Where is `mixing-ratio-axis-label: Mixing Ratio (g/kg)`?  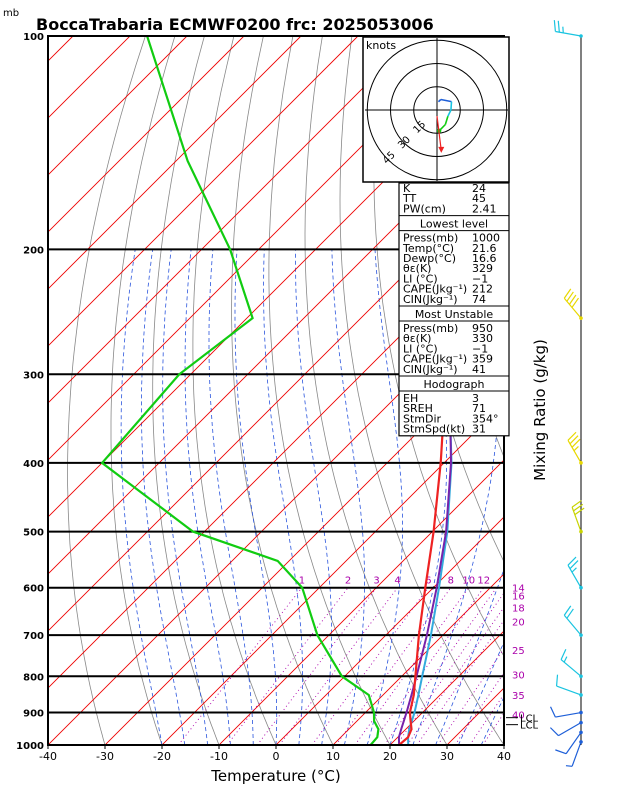 mixing-ratio-axis-label: Mixing Ratio (g/kg) is located at coordinates (540, 410).